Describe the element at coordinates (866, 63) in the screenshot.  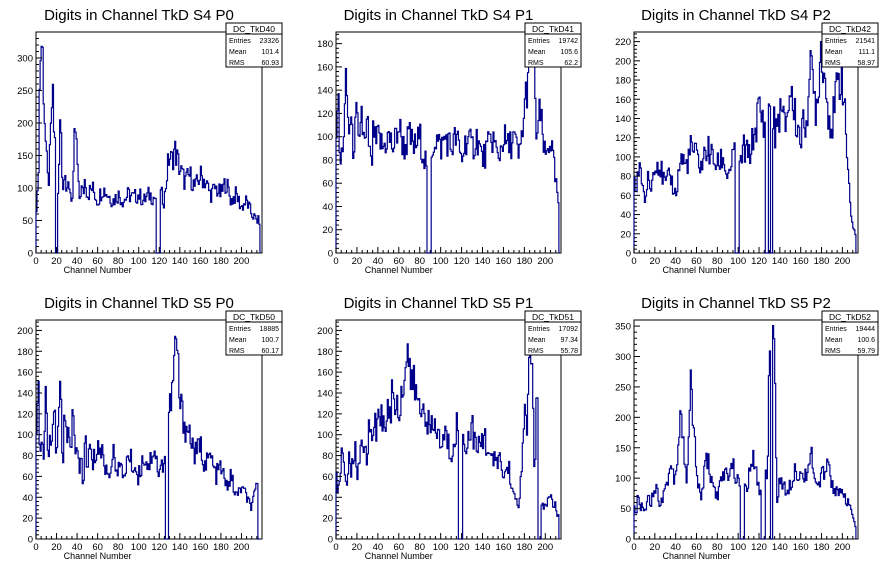
I see `stats-value: 58.97` at that location.